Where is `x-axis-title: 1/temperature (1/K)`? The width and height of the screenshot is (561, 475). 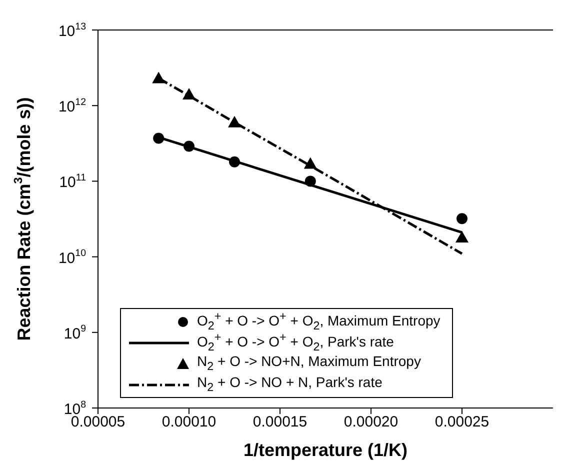 x-axis-title: 1/temperature (1/K) is located at coordinates (325, 450).